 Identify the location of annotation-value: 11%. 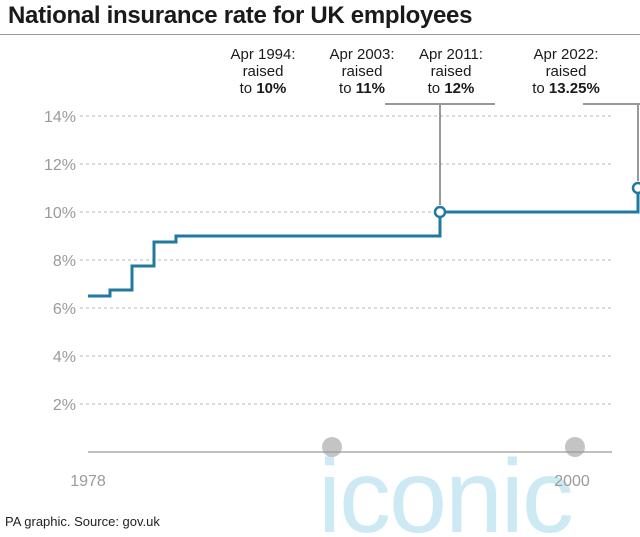
(370, 88).